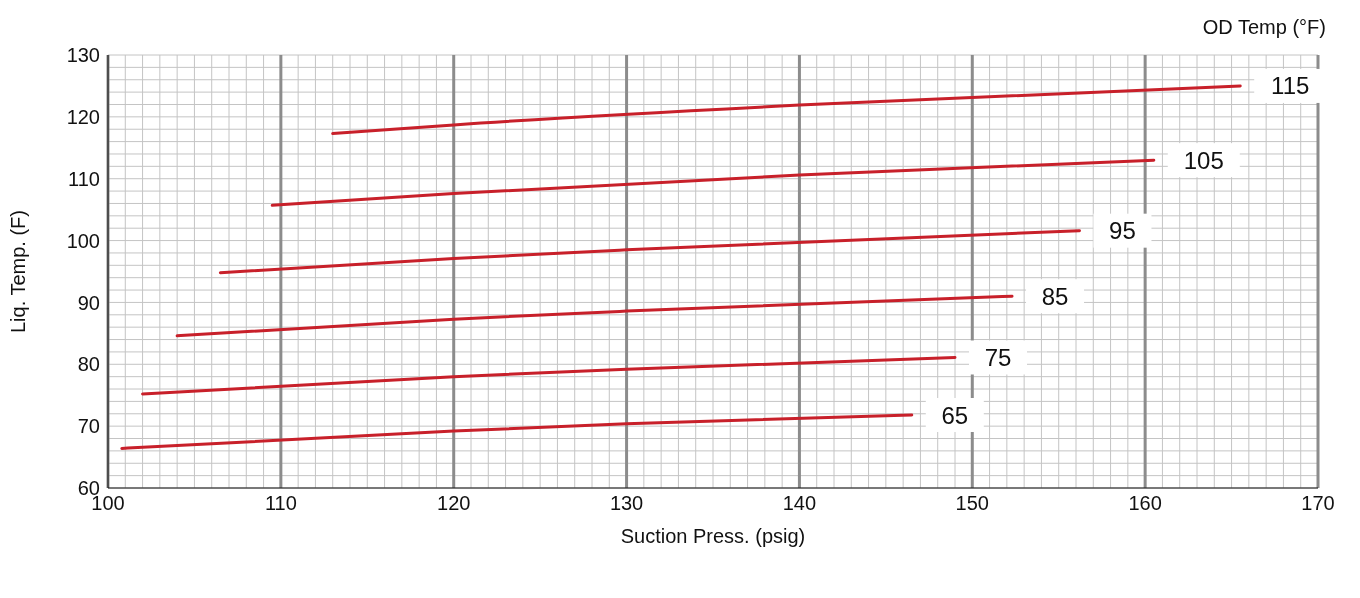 This screenshot has height=598, width=1360. I want to click on x-tick-label: 110, so click(280, 503).